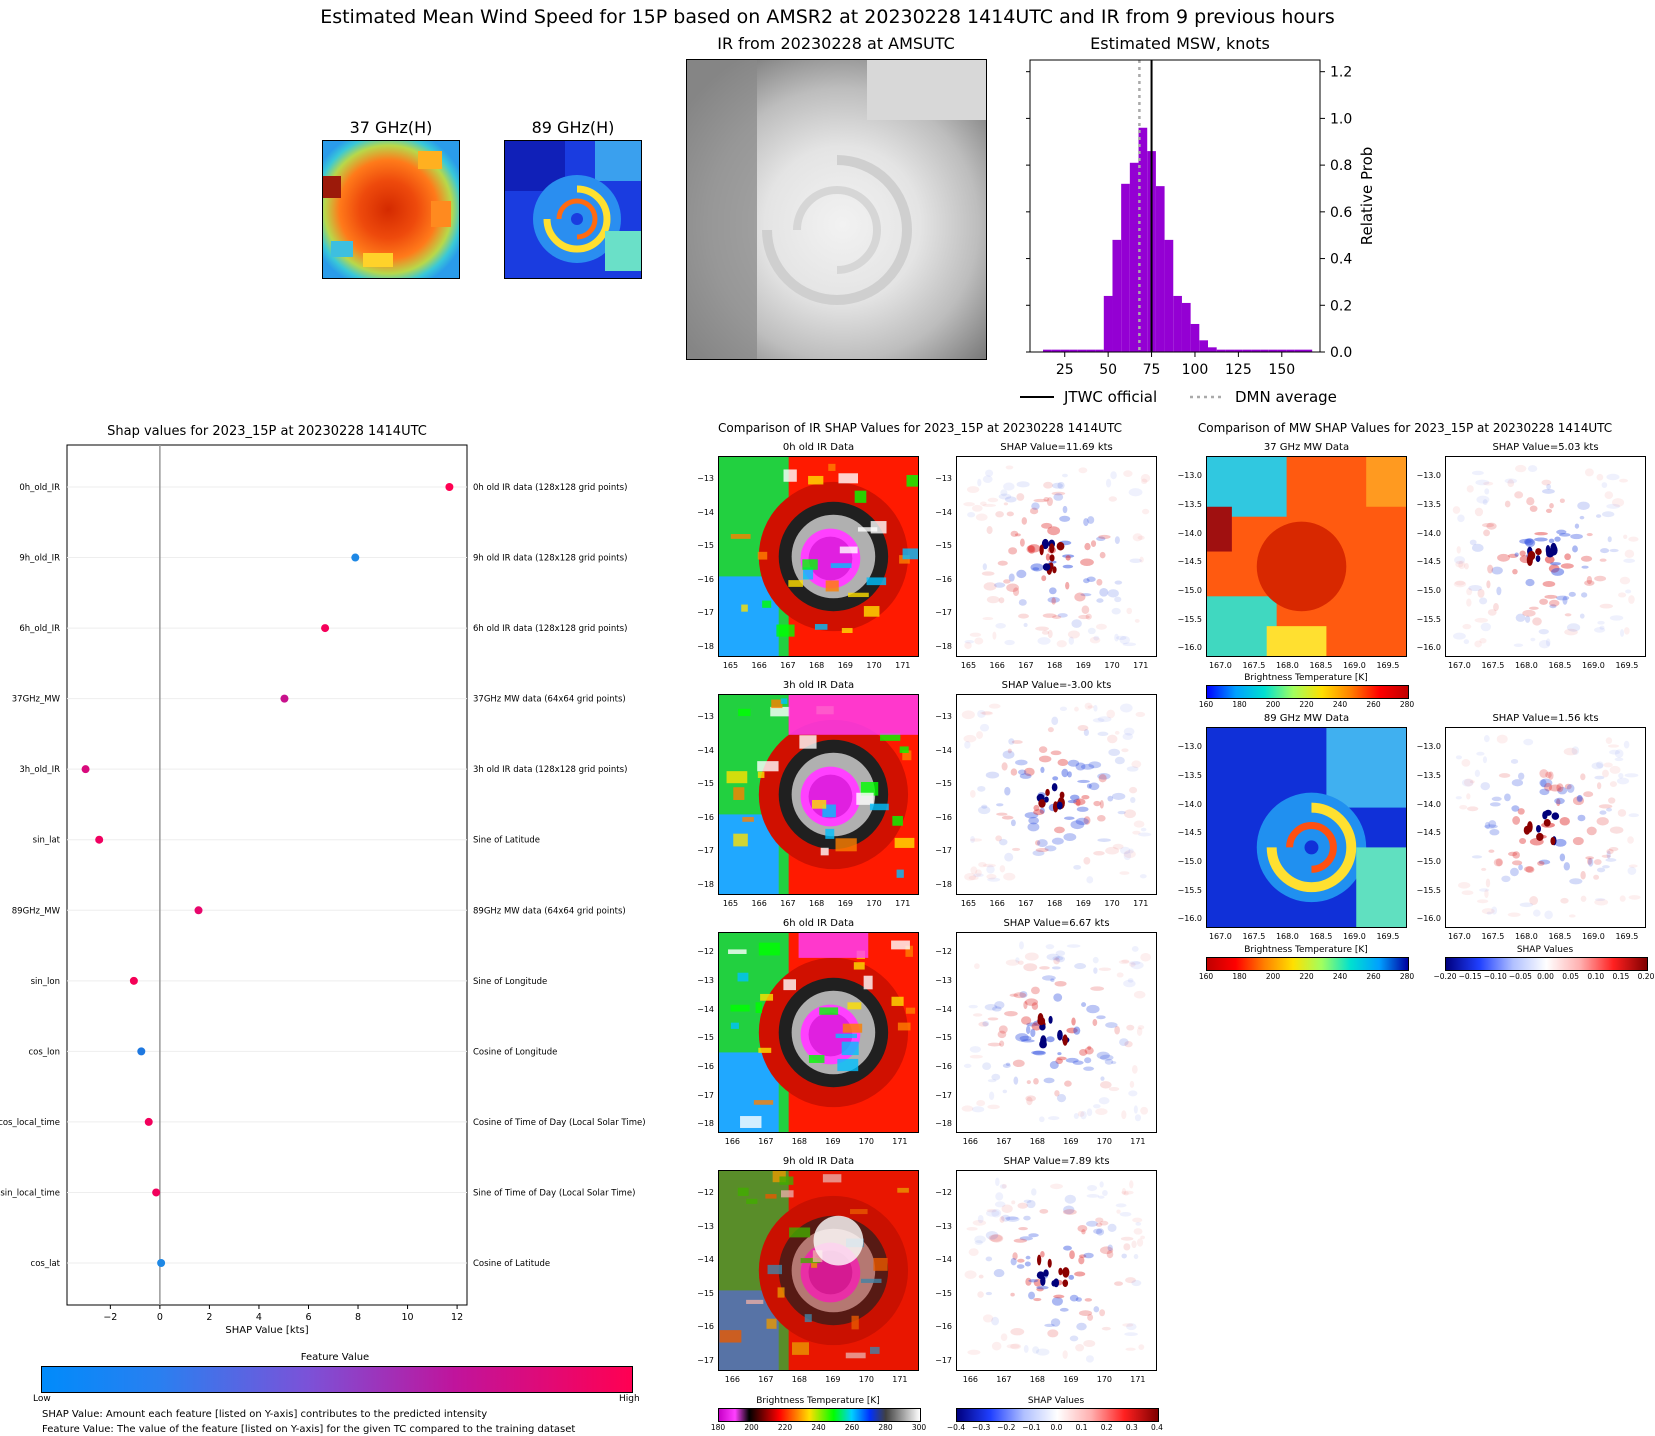  I want to click on lon-tick-label: 169.5, so click(1627, 936).